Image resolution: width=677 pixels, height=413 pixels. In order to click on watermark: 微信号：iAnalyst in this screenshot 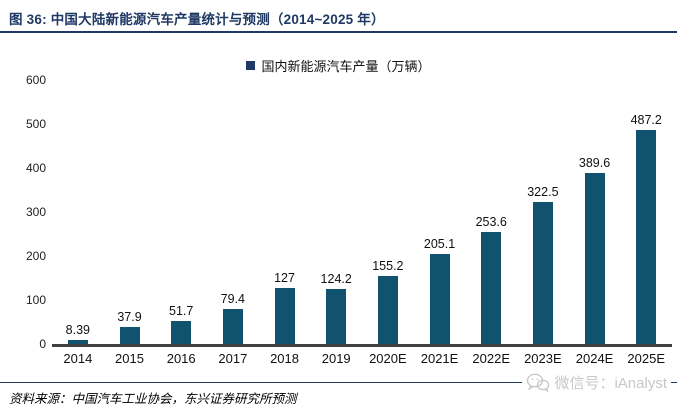, I will do `click(596, 382)`.